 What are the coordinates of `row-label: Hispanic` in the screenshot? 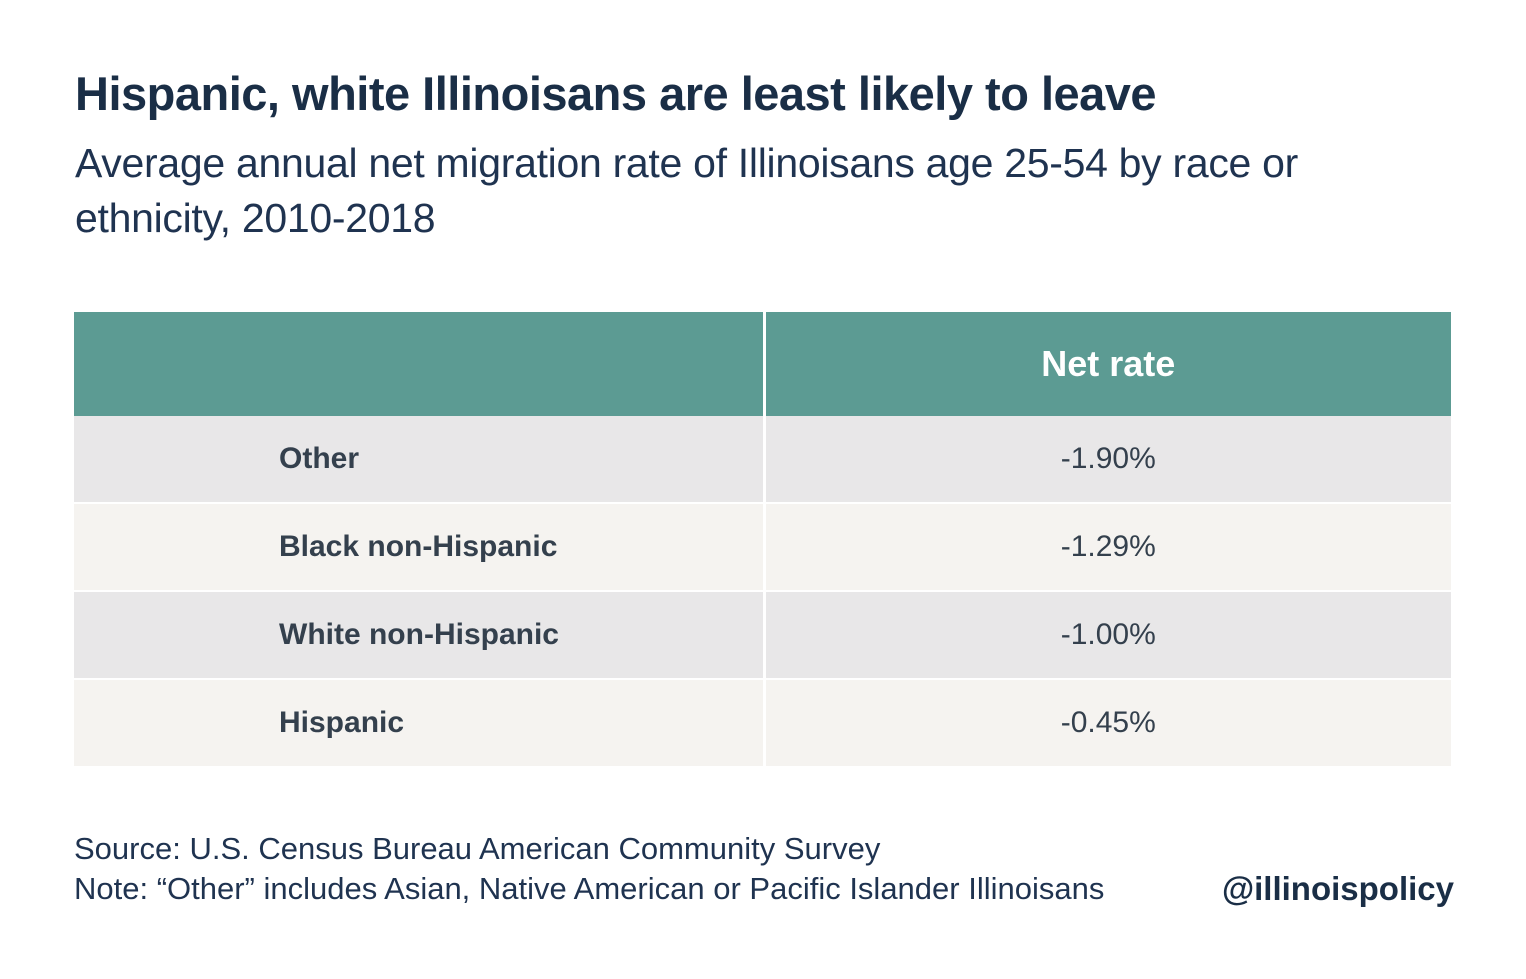 It's located at (420, 722).